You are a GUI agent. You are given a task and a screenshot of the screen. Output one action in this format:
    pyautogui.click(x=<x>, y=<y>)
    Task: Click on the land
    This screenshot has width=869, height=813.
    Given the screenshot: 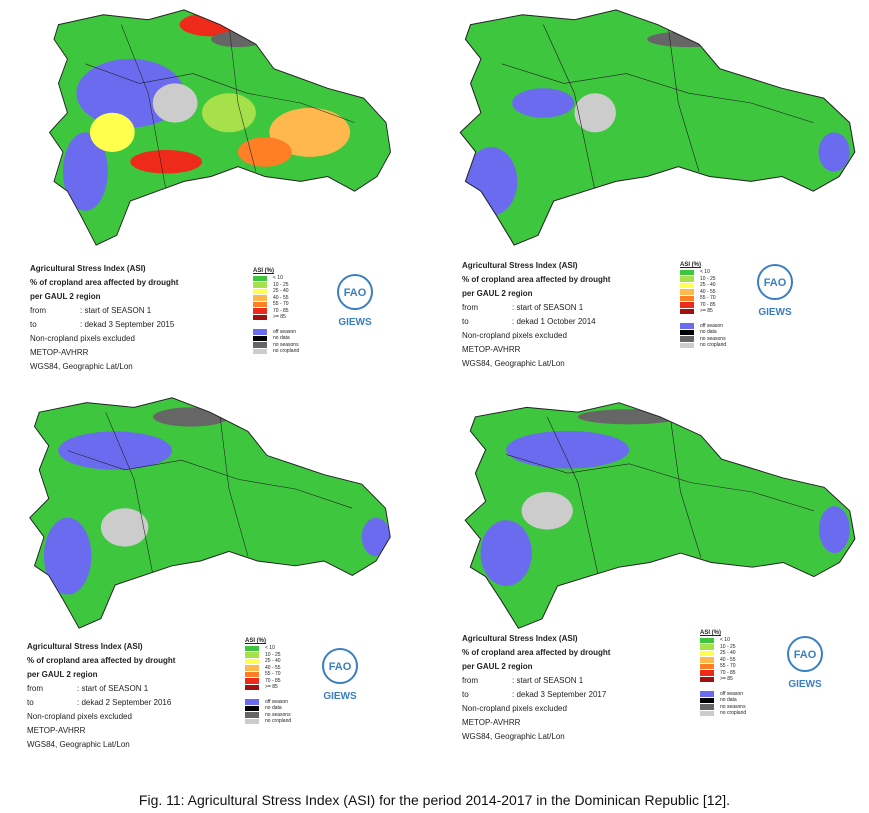 What is the action you would take?
    pyautogui.click(x=660, y=515)
    